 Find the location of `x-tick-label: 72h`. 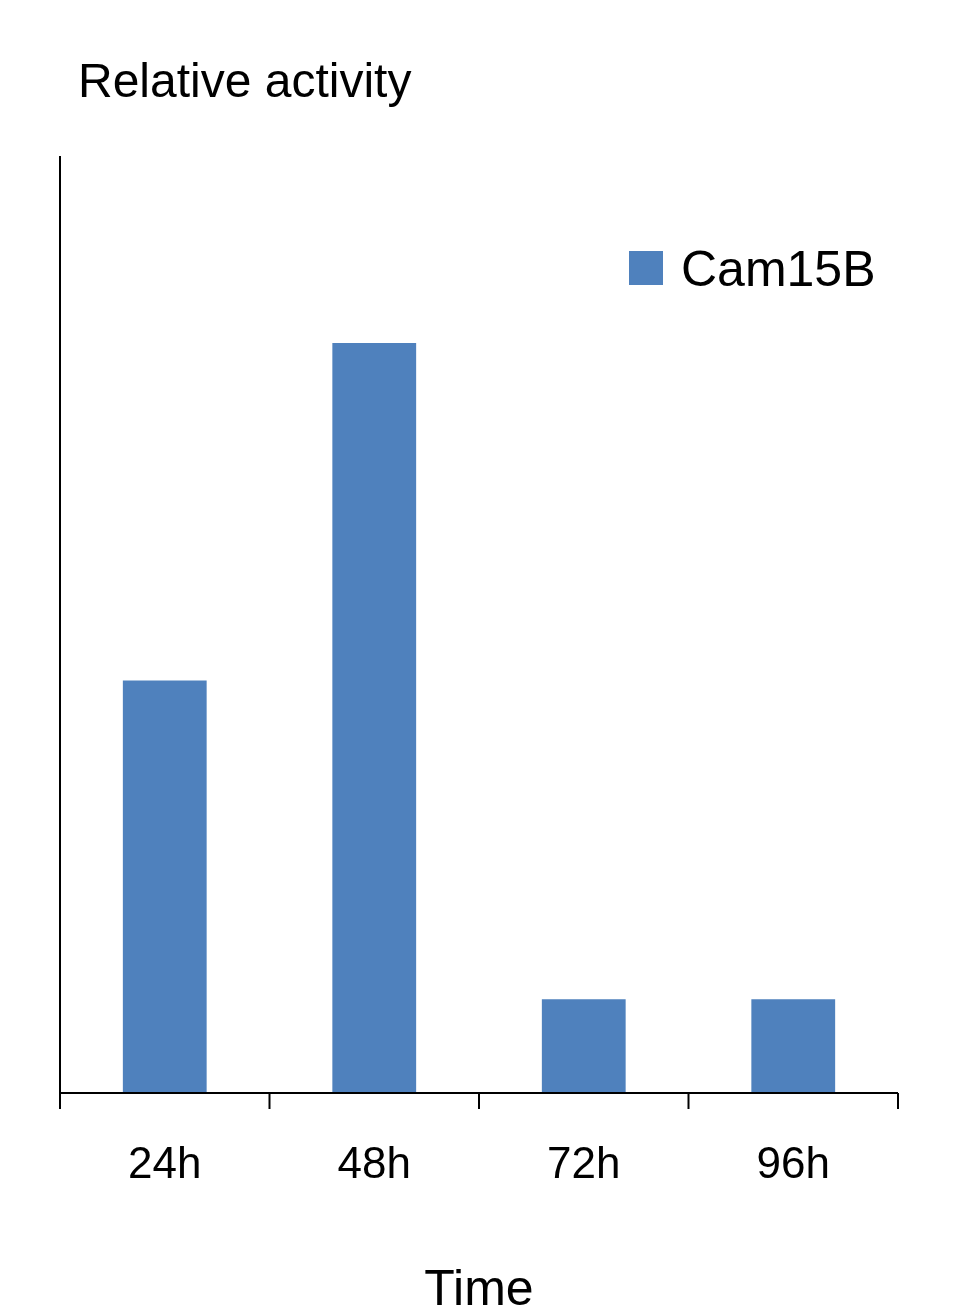

x-tick-label: 72h is located at coordinates (584, 1162).